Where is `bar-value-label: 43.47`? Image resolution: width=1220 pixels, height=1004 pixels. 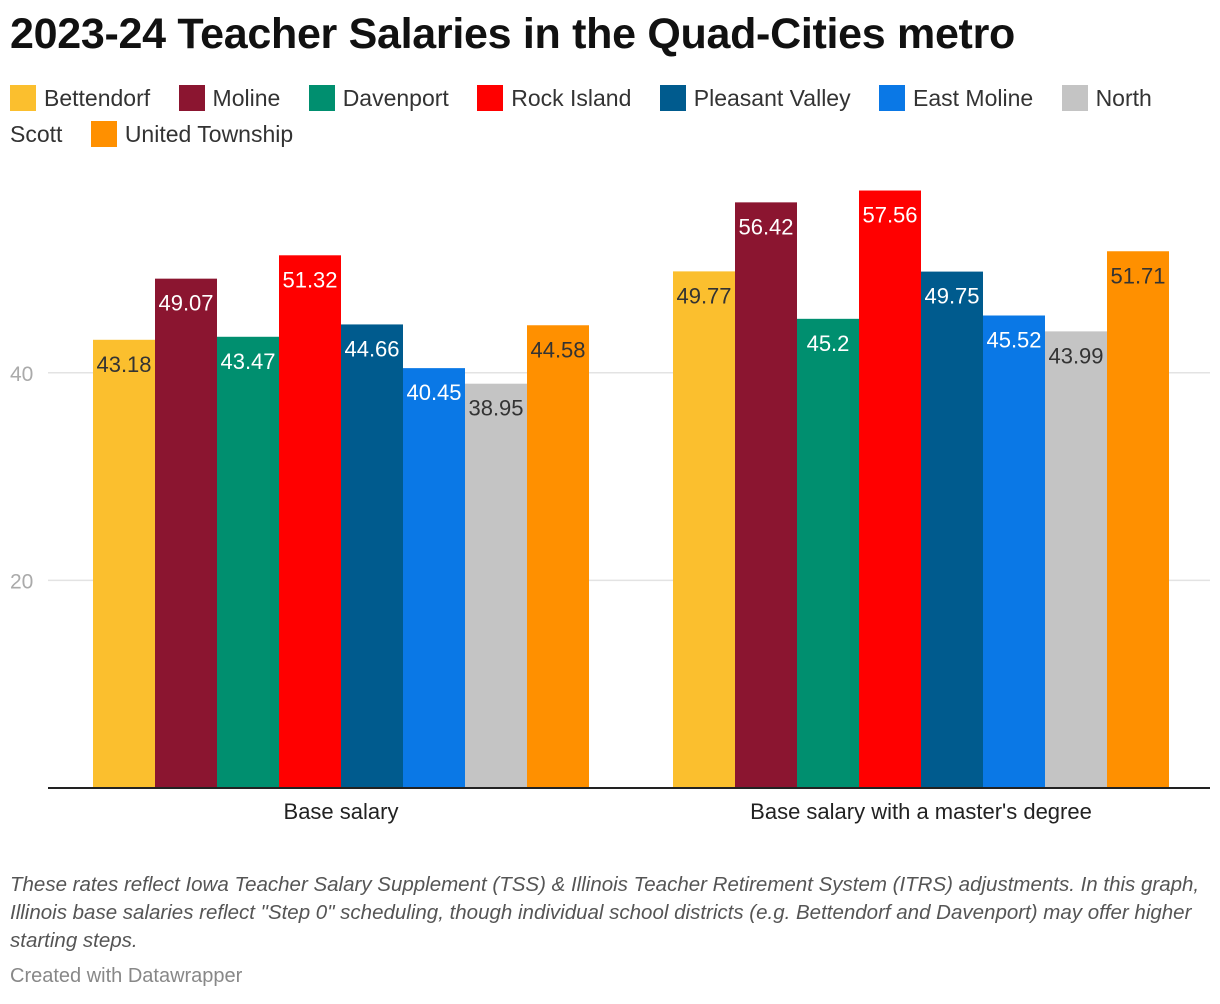 bar-value-label: 43.47 is located at coordinates (247, 361).